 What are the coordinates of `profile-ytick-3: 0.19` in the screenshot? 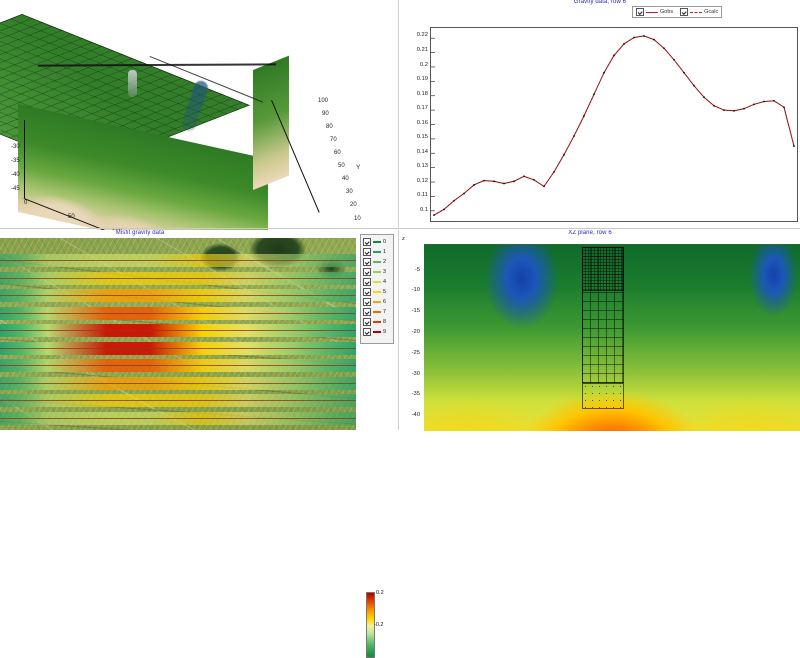 It's located at (422, 79).